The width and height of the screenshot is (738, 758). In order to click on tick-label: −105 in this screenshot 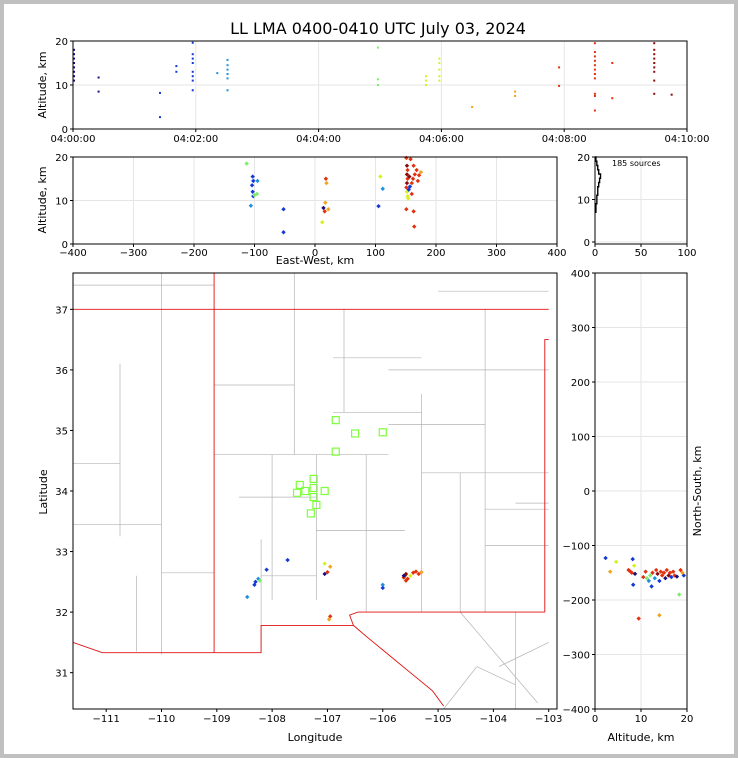, I will do `click(437, 719)`.